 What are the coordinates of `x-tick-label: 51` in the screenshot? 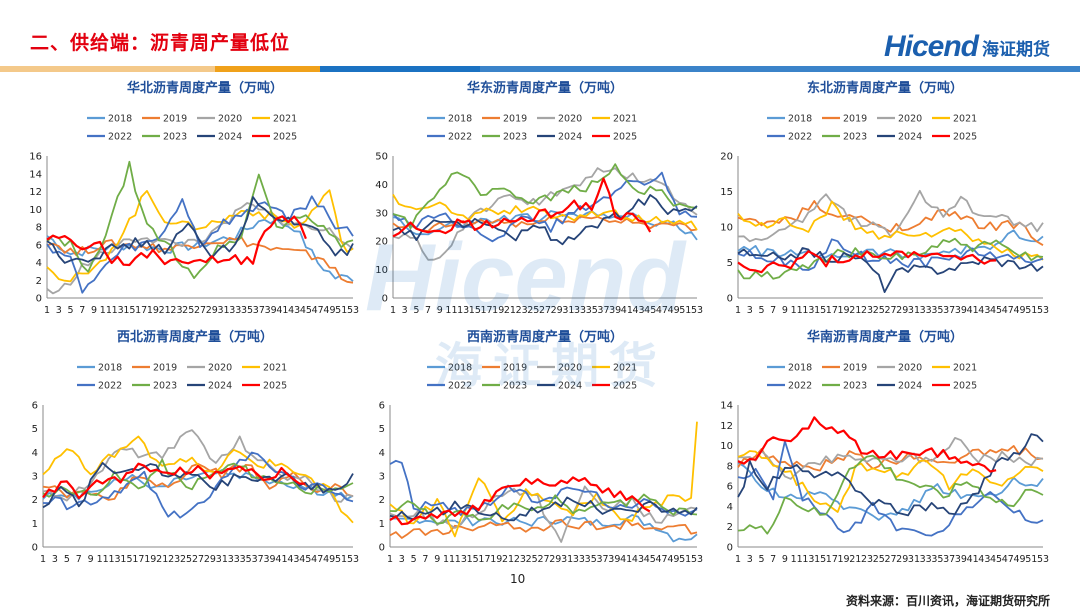 It's located at (685, 559).